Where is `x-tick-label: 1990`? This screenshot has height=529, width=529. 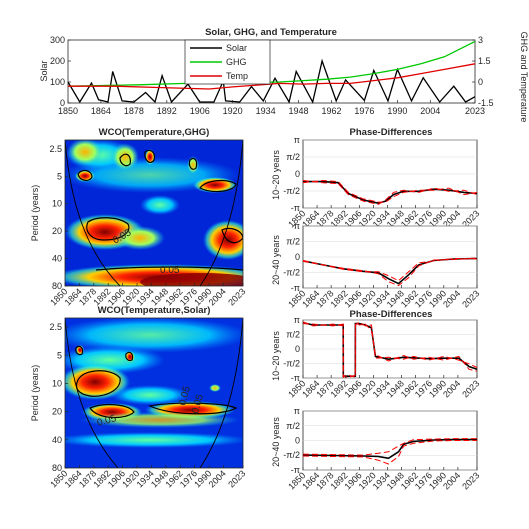 x-tick-label: 1990 is located at coordinates (397, 111).